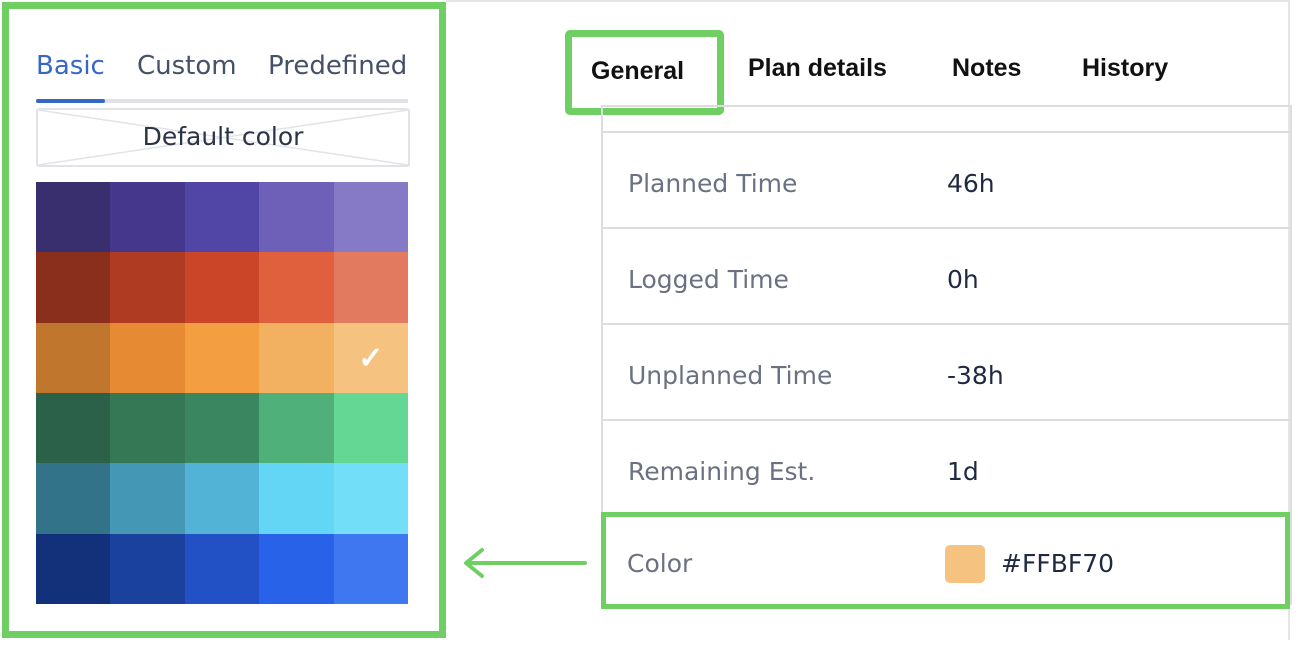 This screenshot has height=646, width=1298. I want to click on general-tab-highlight, so click(644, 72).